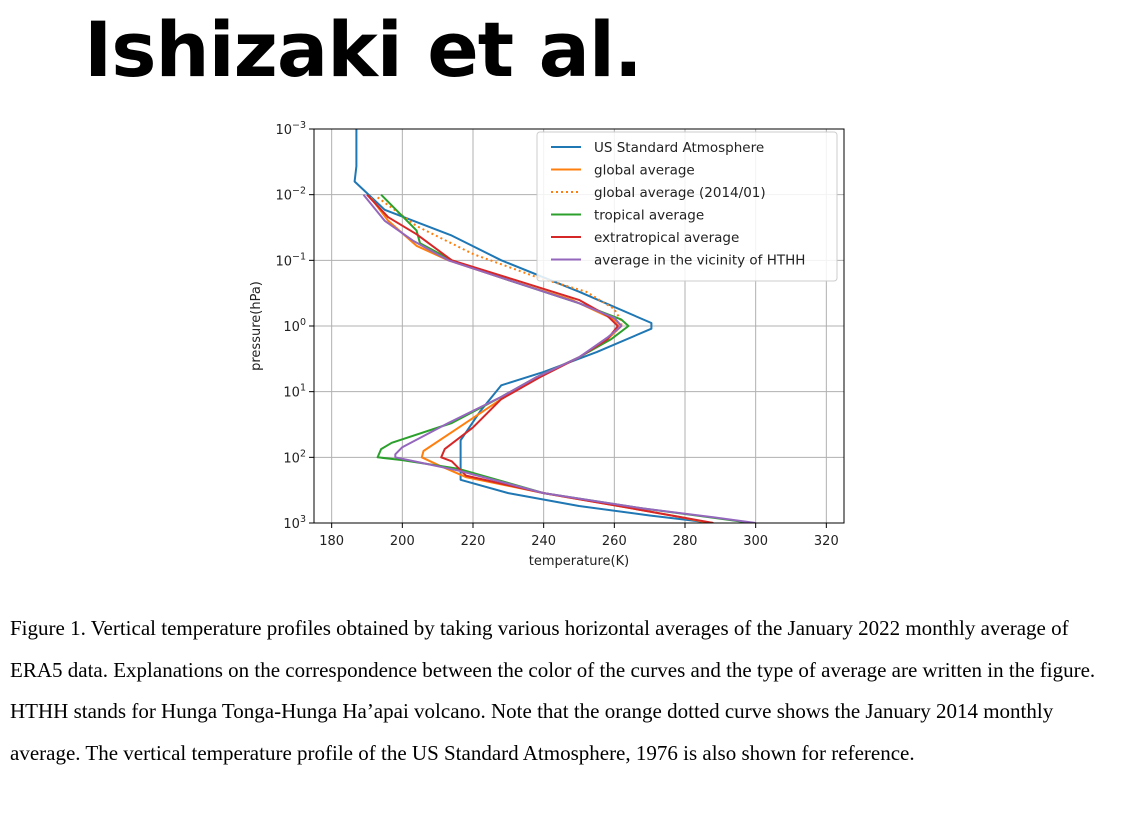 The image size is (1130, 822). I want to click on x-axis-label: temperature(K), so click(579, 561).